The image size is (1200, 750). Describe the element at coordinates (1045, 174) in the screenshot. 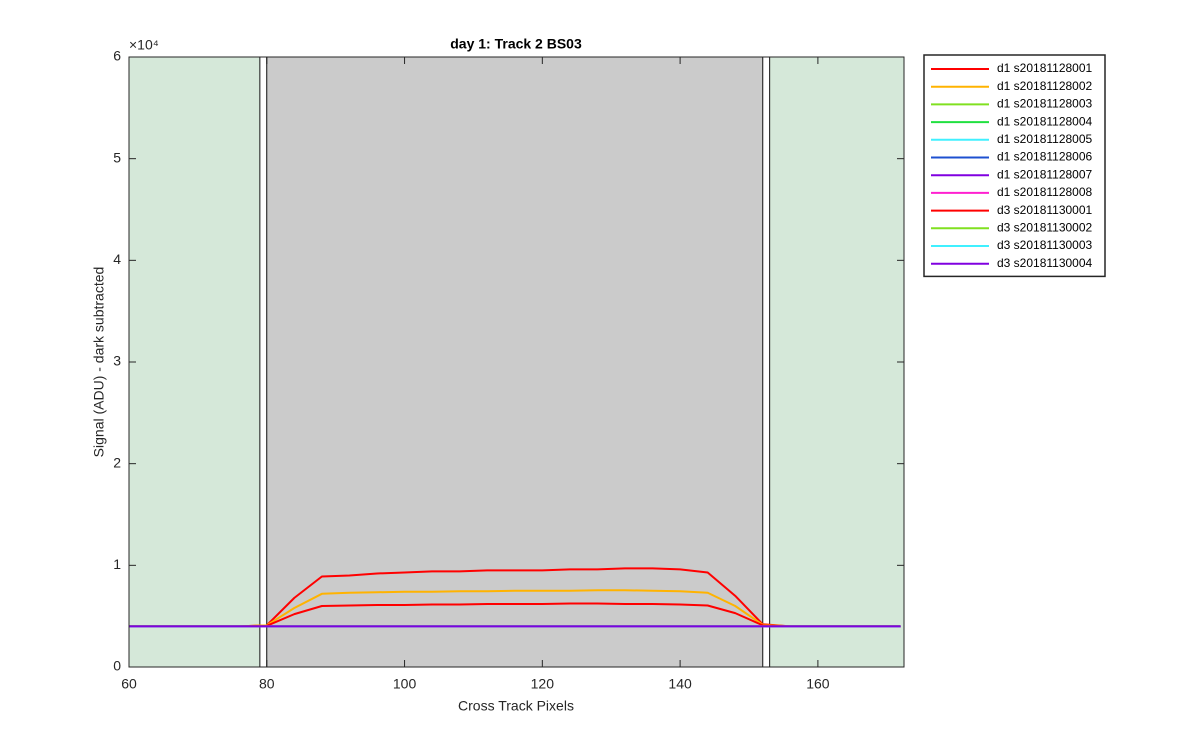

I see `legend-label: d1 s20181128007` at that location.